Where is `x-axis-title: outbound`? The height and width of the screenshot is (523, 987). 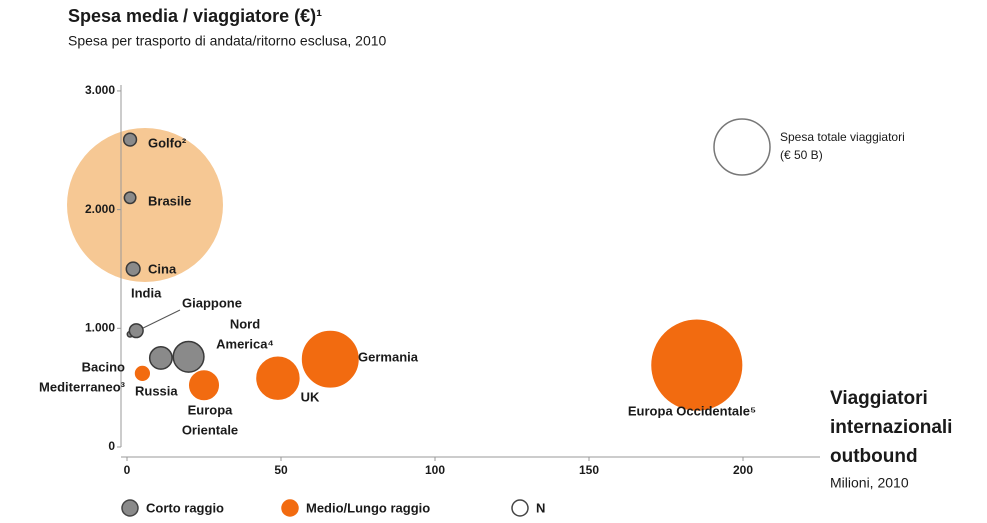 x-axis-title: outbound is located at coordinates (874, 456).